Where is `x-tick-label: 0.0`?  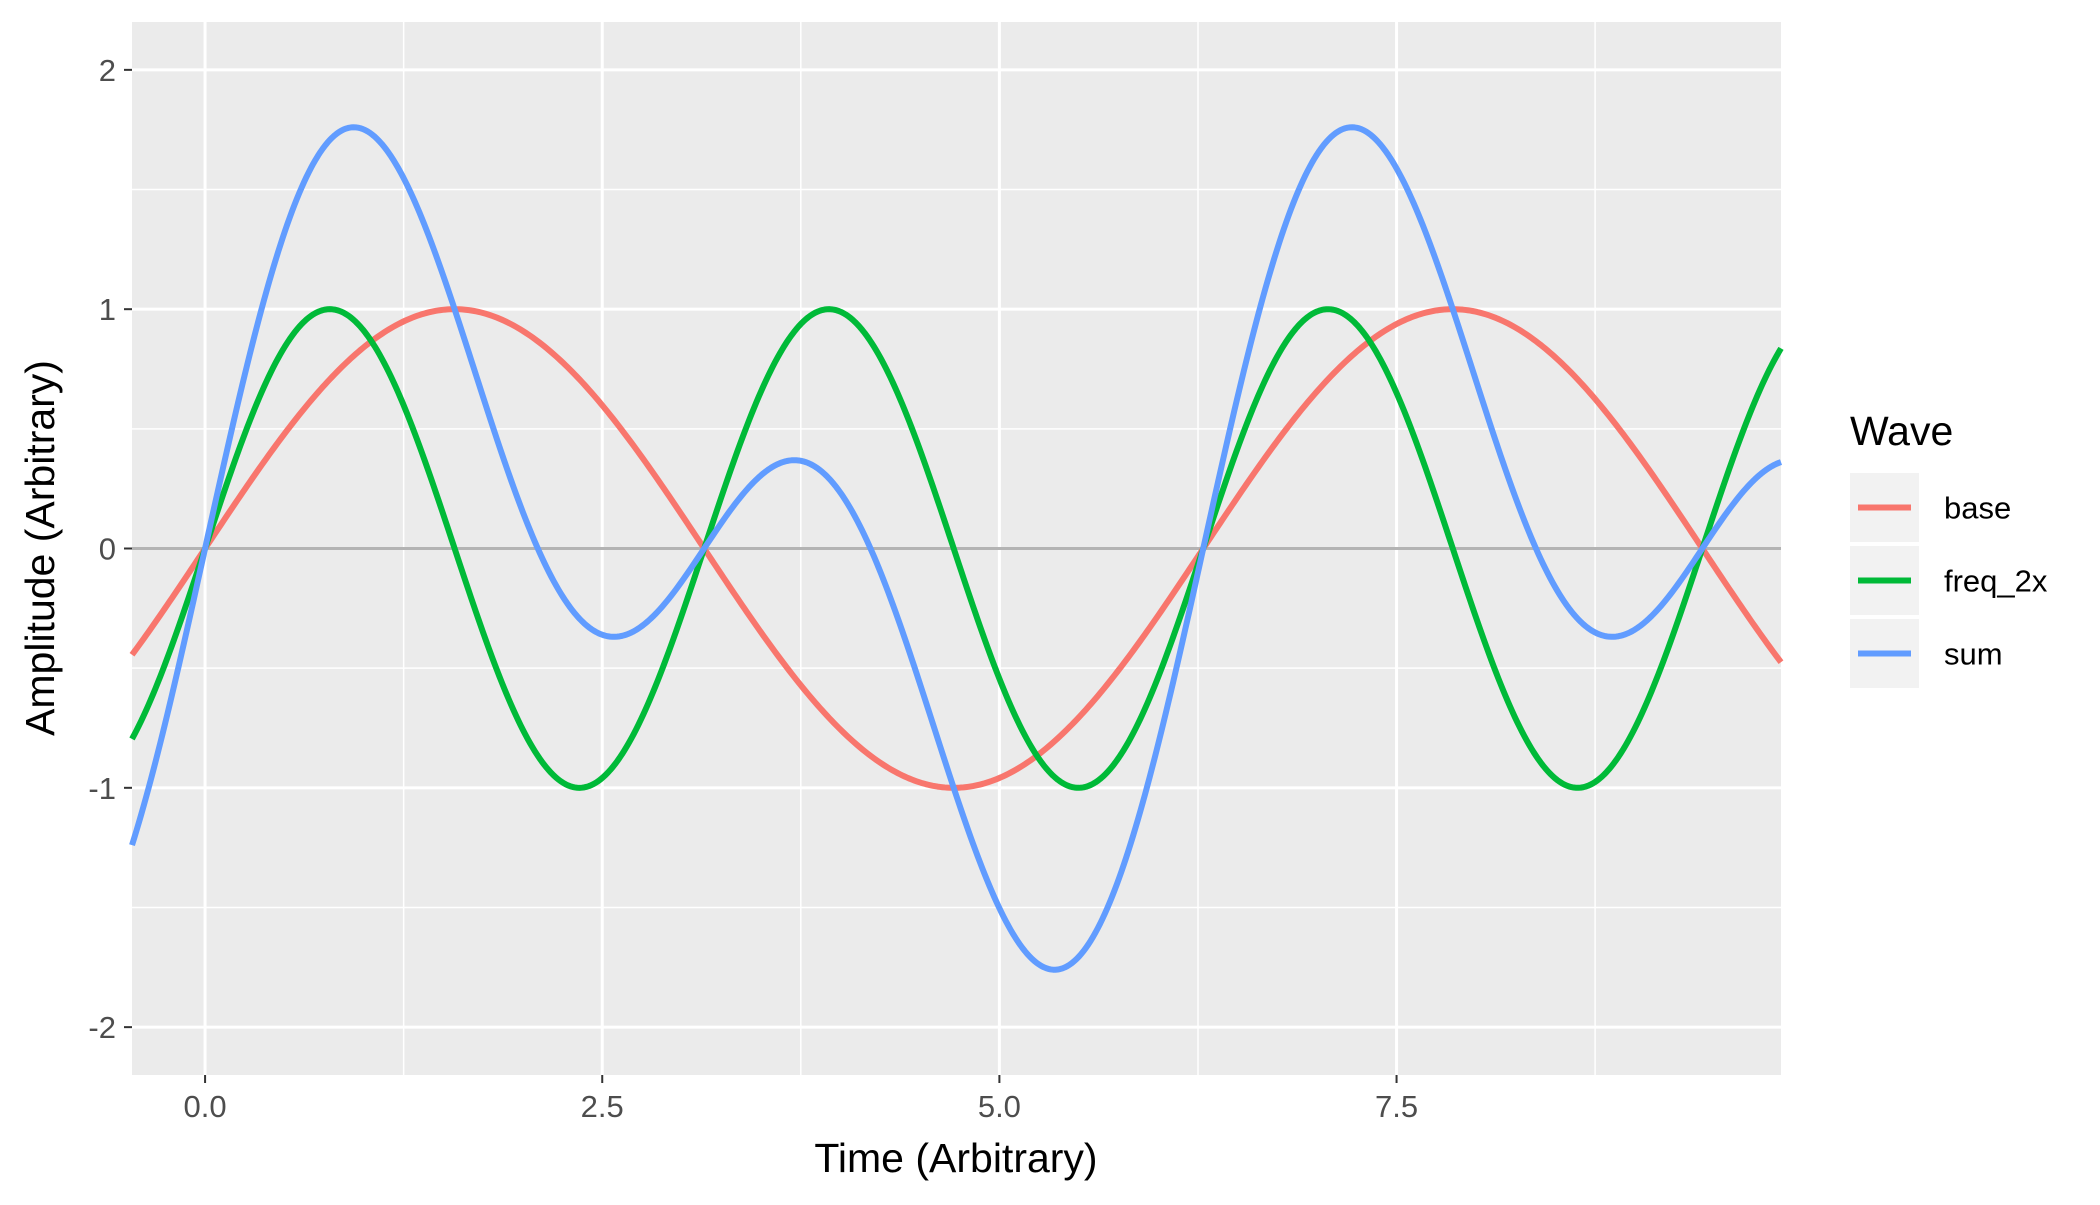 x-tick-label: 0.0 is located at coordinates (205, 1106).